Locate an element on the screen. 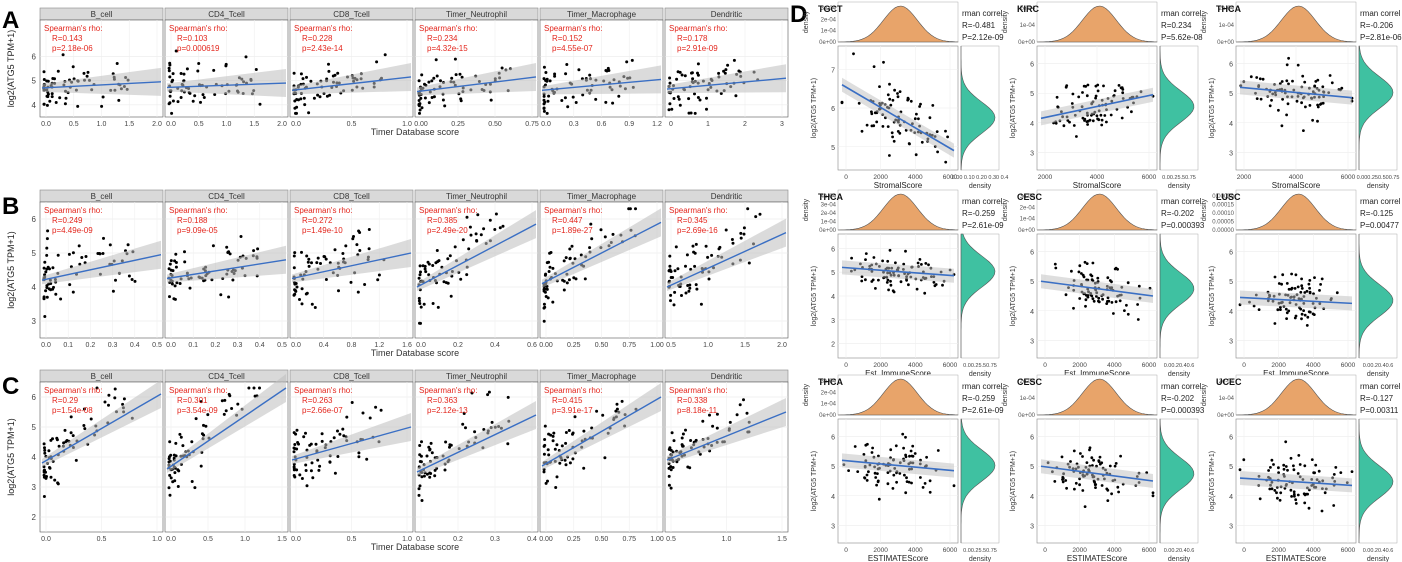  y-tick-label: 6 is located at coordinates (1231, 438).